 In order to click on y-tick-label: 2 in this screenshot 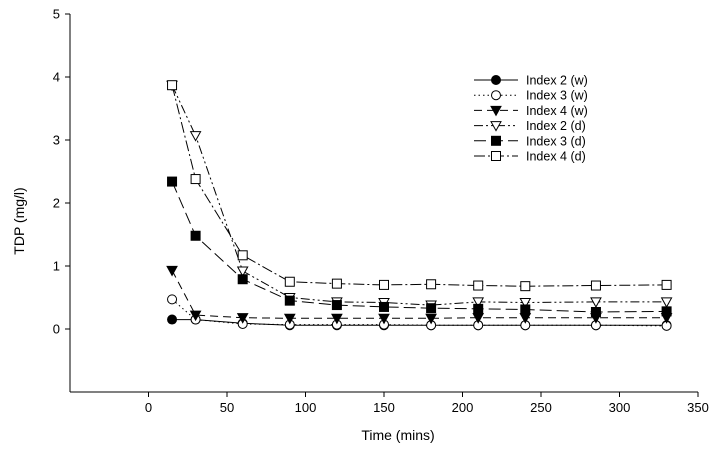, I will do `click(56, 203)`.